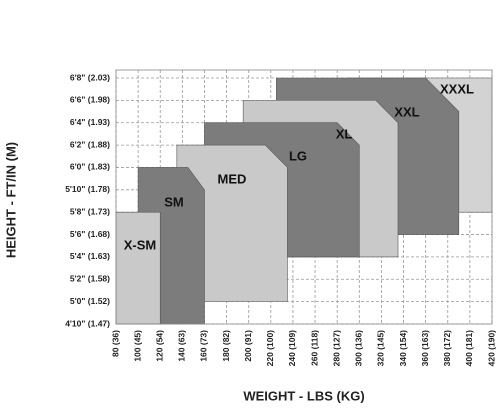  What do you see at coordinates (447, 348) in the screenshot?
I see `x-tick-label: 380 (172)` at bounding box center [447, 348].